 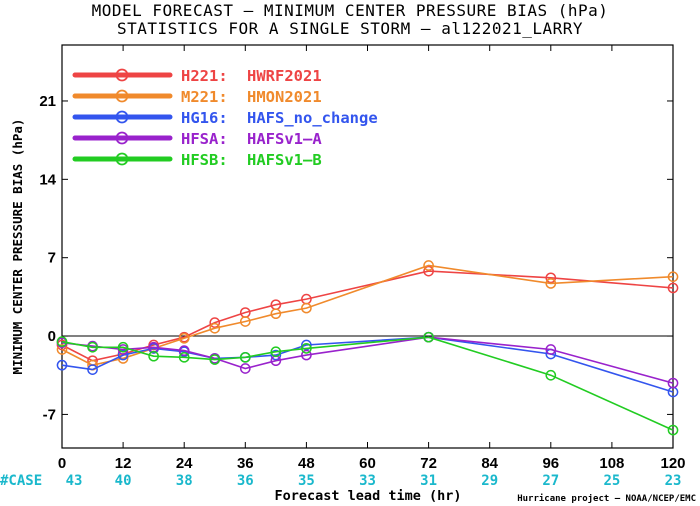 What do you see at coordinates (367, 481) in the screenshot?
I see `case-count: 33` at bounding box center [367, 481].